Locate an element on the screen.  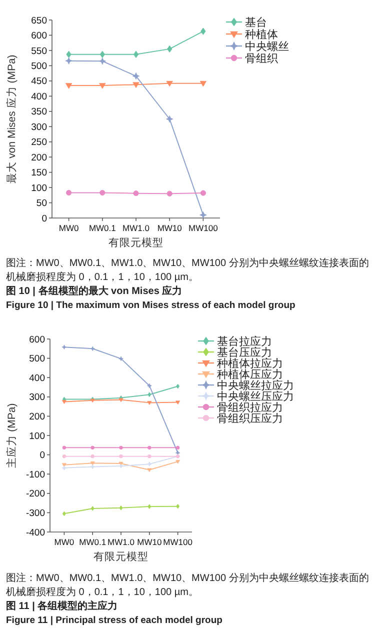
legend-label: 基台 is located at coordinates (256, 22).